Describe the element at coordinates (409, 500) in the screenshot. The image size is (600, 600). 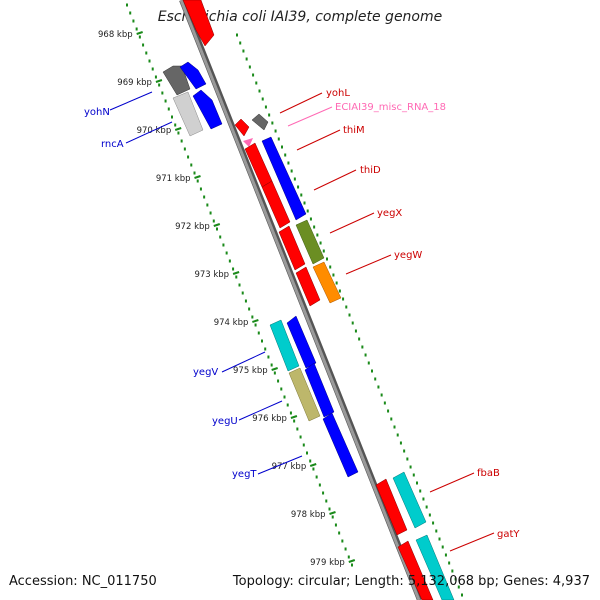
I see `gene-fbaB` at that location.